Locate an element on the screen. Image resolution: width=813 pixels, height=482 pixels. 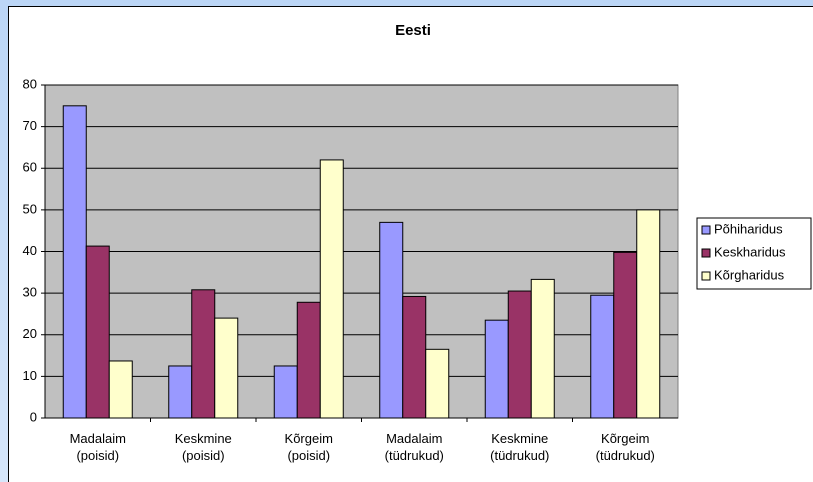
y-tick-label: 40 is located at coordinates (30, 250).